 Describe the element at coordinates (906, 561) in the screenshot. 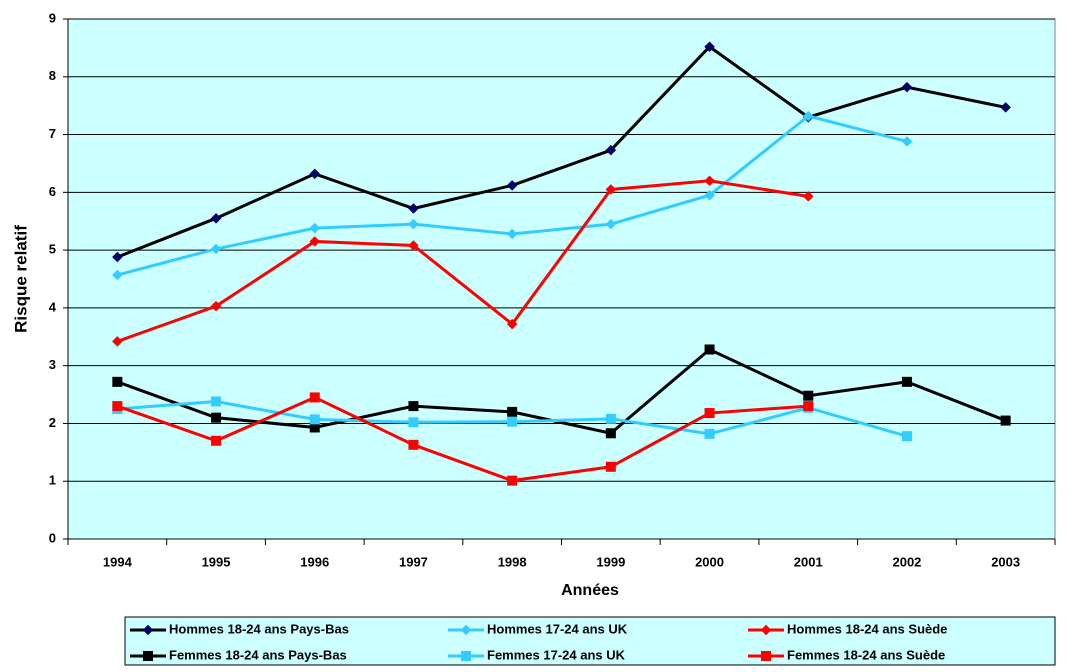

I see `x-tick-label: 2002` at that location.